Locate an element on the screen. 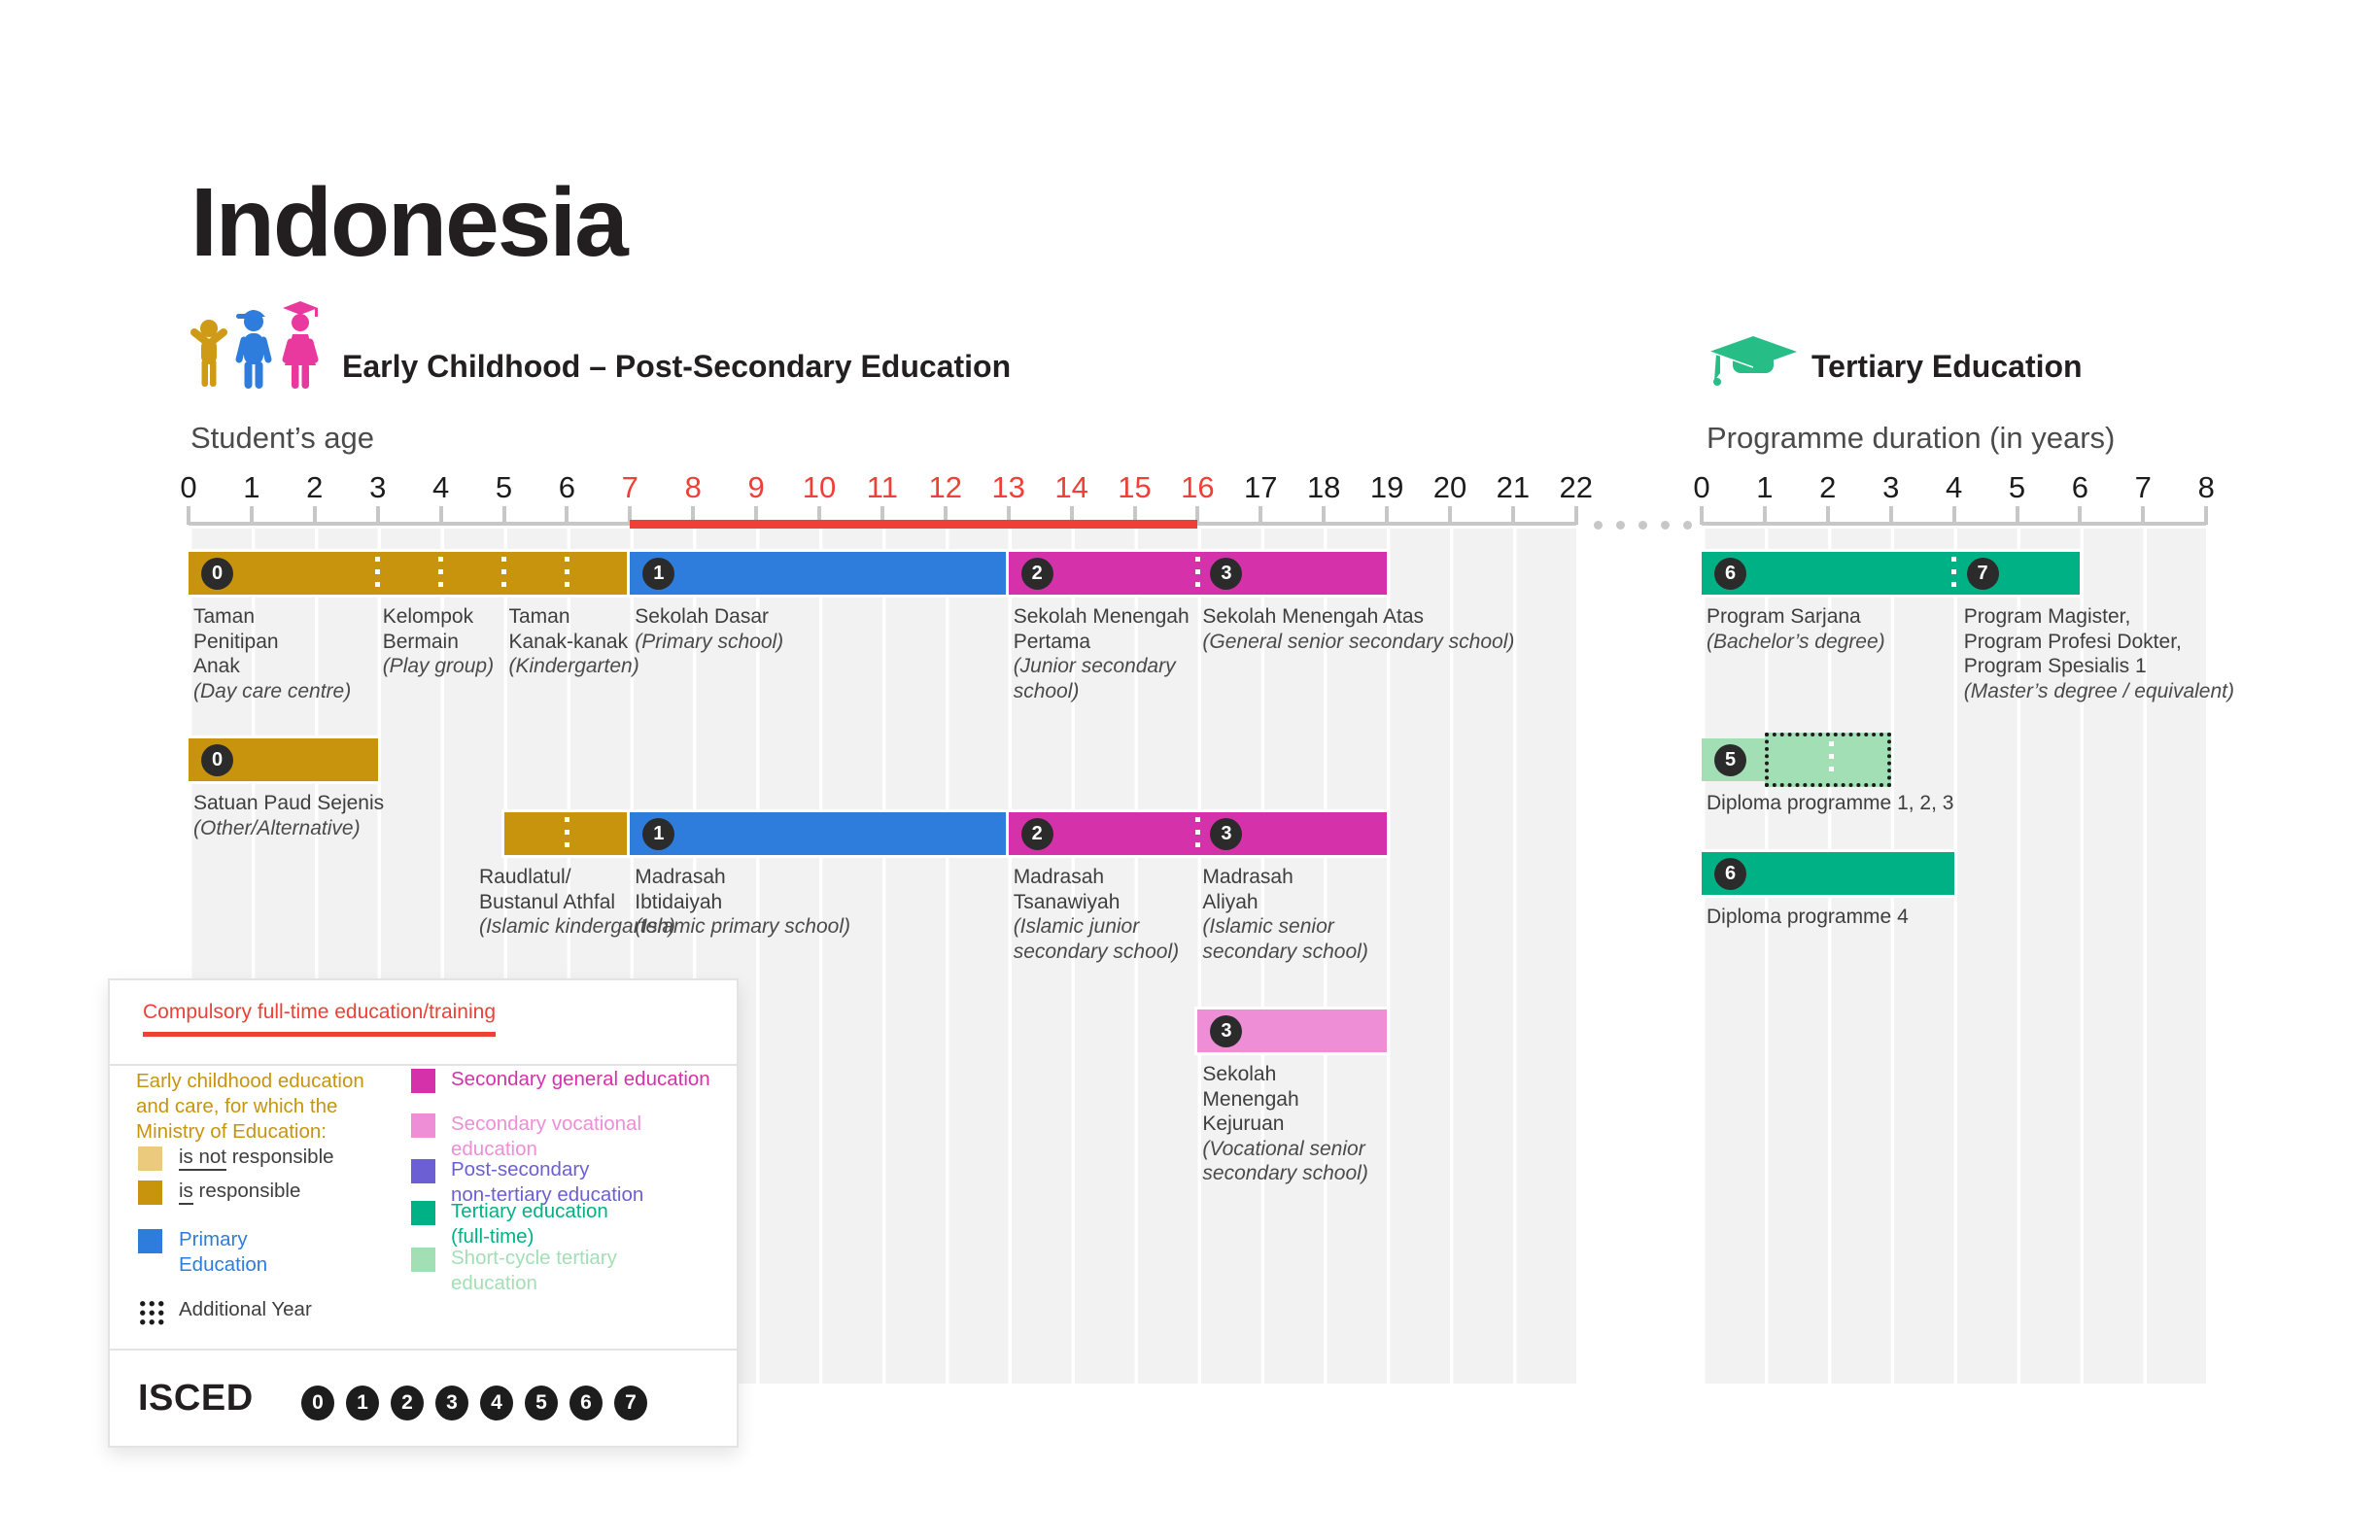 The width and height of the screenshot is (2380, 1540). programme-label: Satuan Paud Sejenis (Other/Alternative) is located at coordinates (288, 815).